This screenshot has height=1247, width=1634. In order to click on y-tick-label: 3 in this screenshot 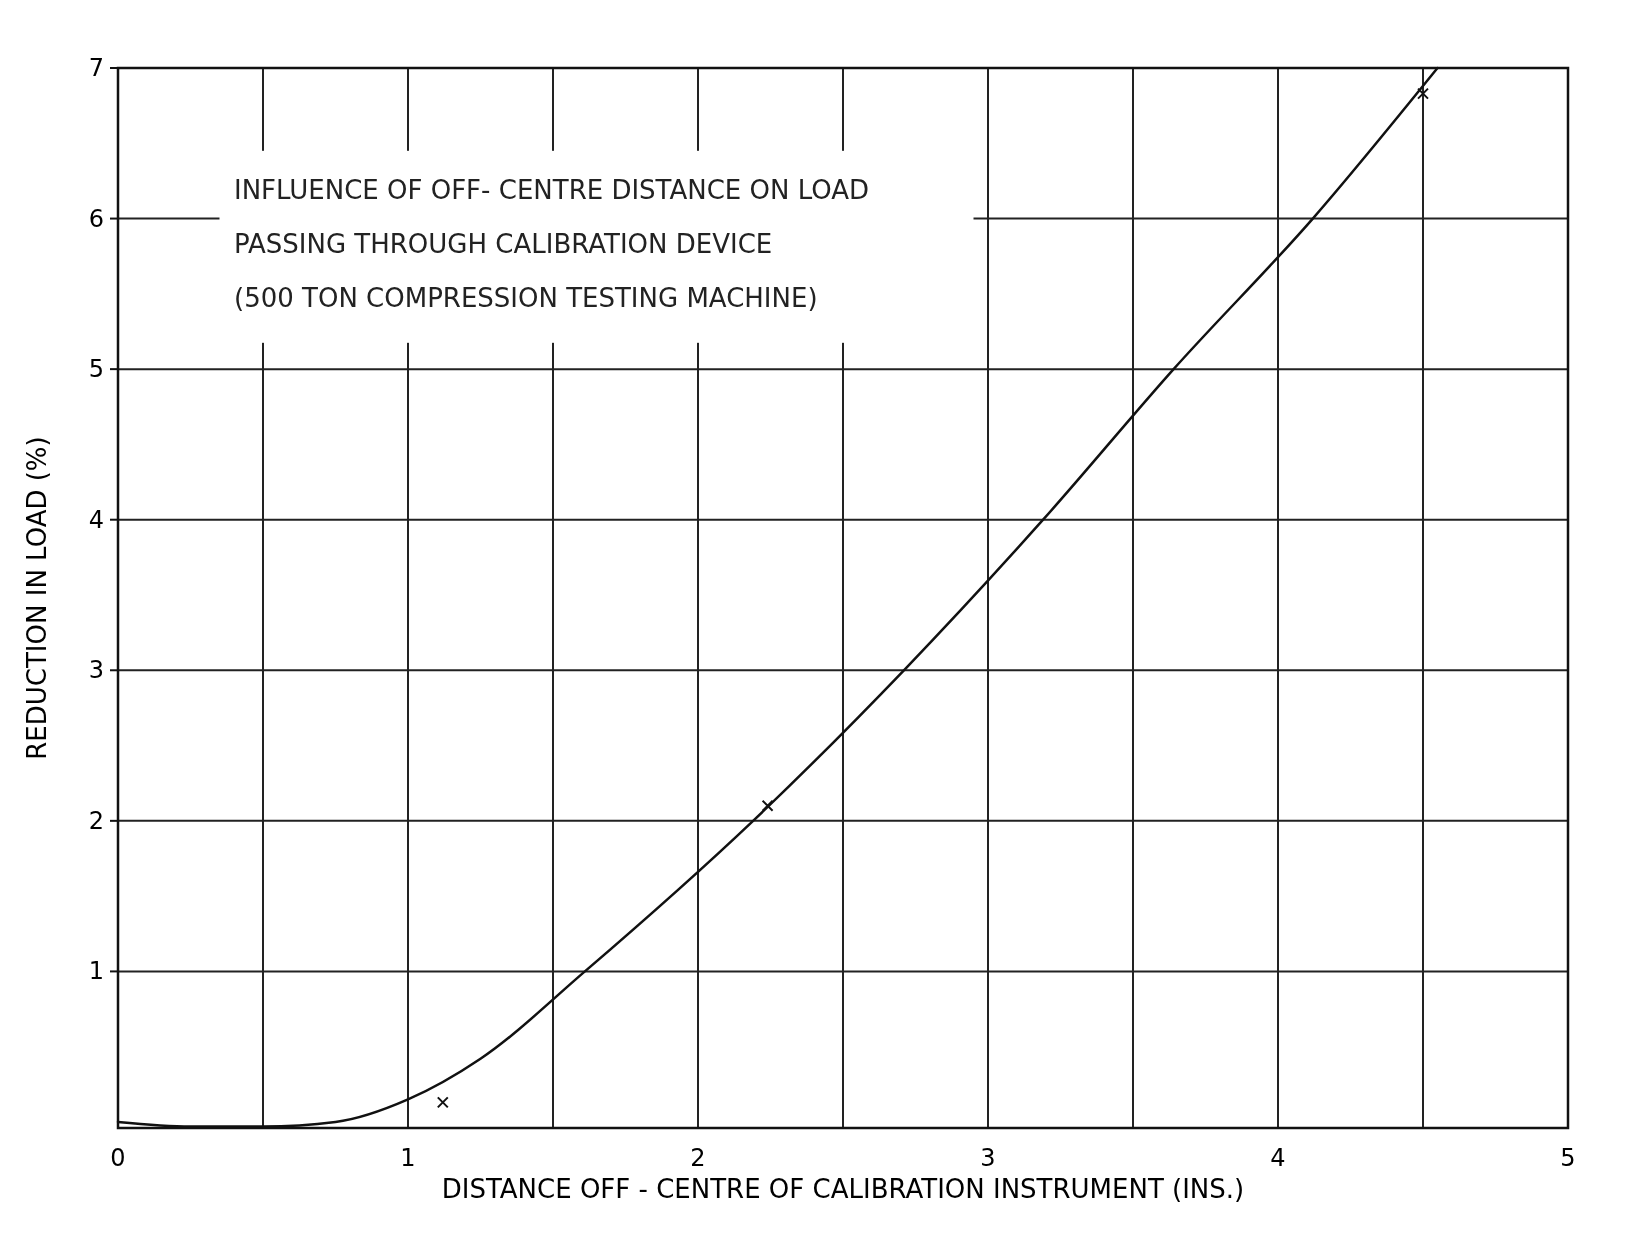, I will do `click(96, 670)`.